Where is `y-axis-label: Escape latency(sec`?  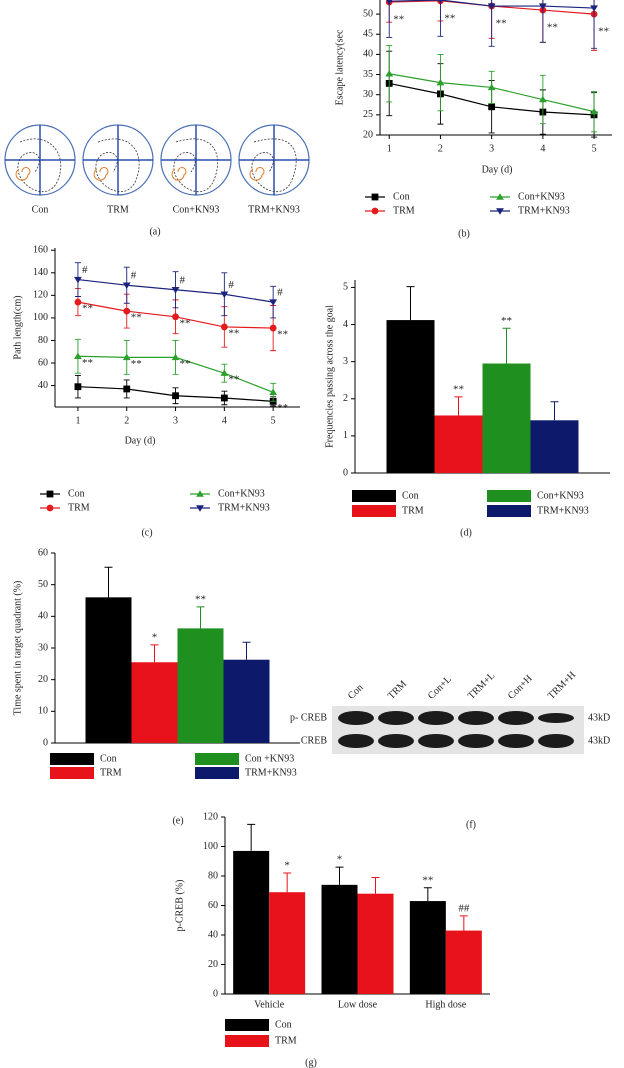
y-axis-label: Escape latency(sec is located at coordinates (339, 67).